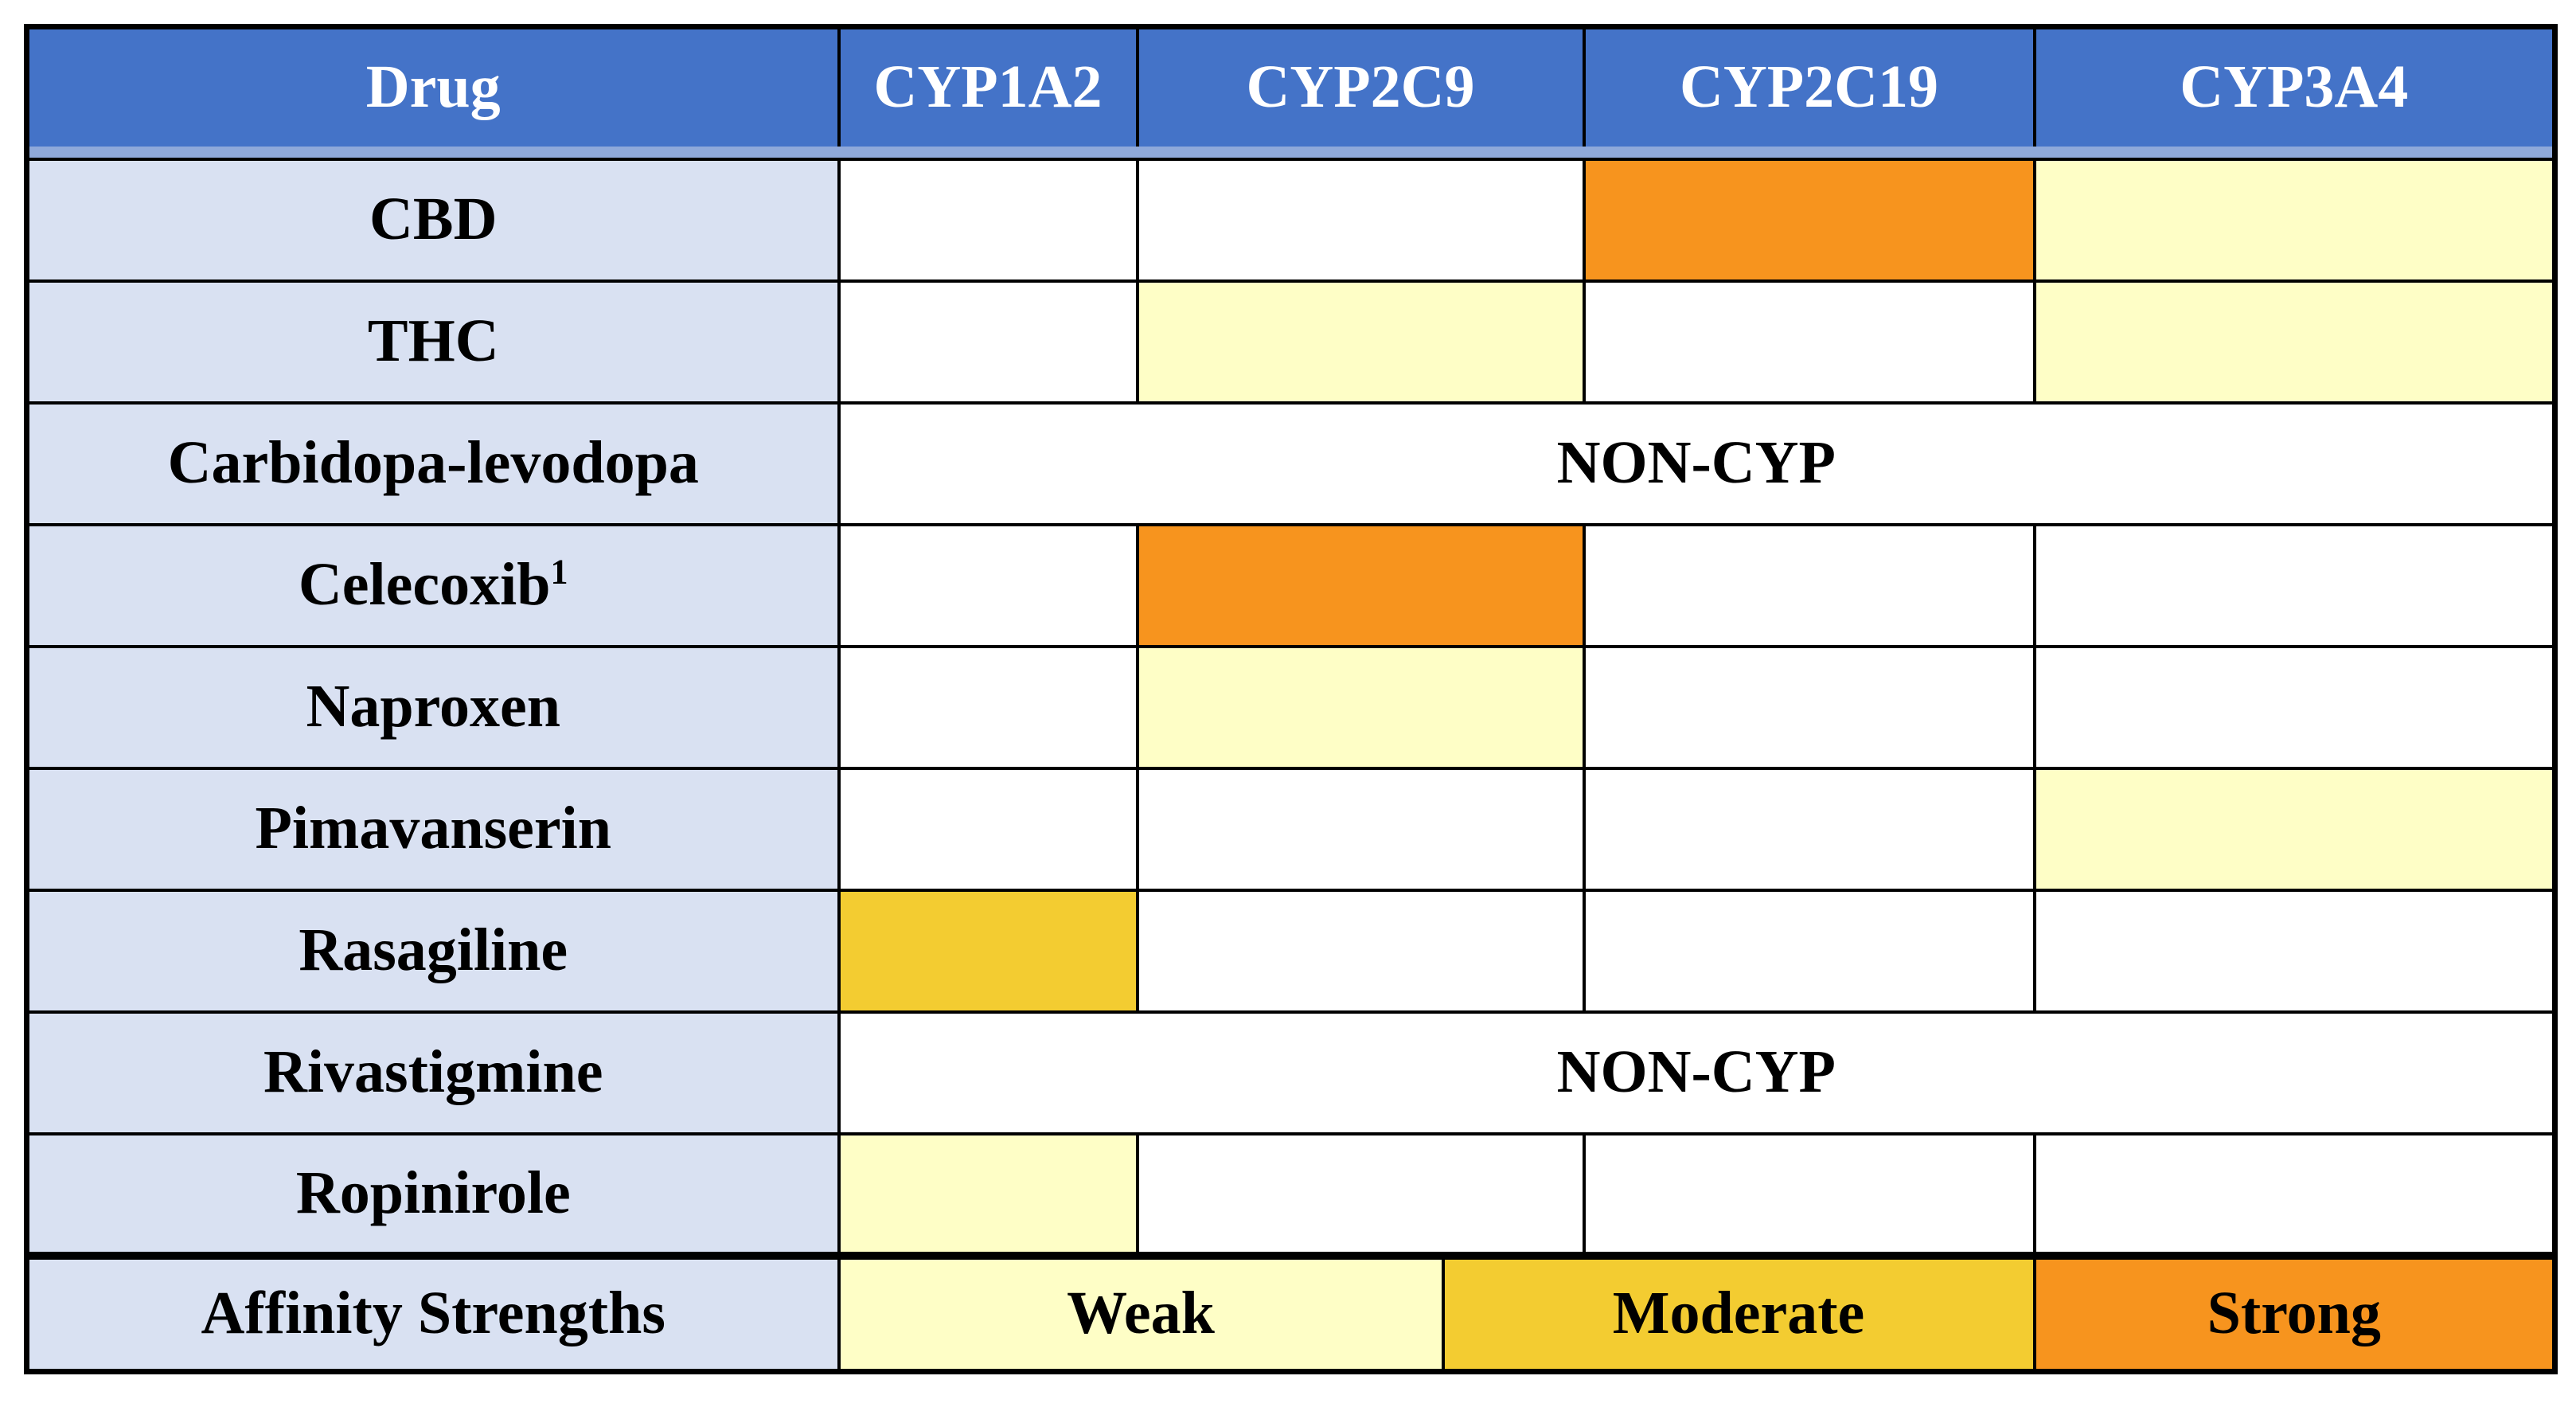  I want to click on col-header-cyp2c9: CYP2C9, so click(1360, 86).